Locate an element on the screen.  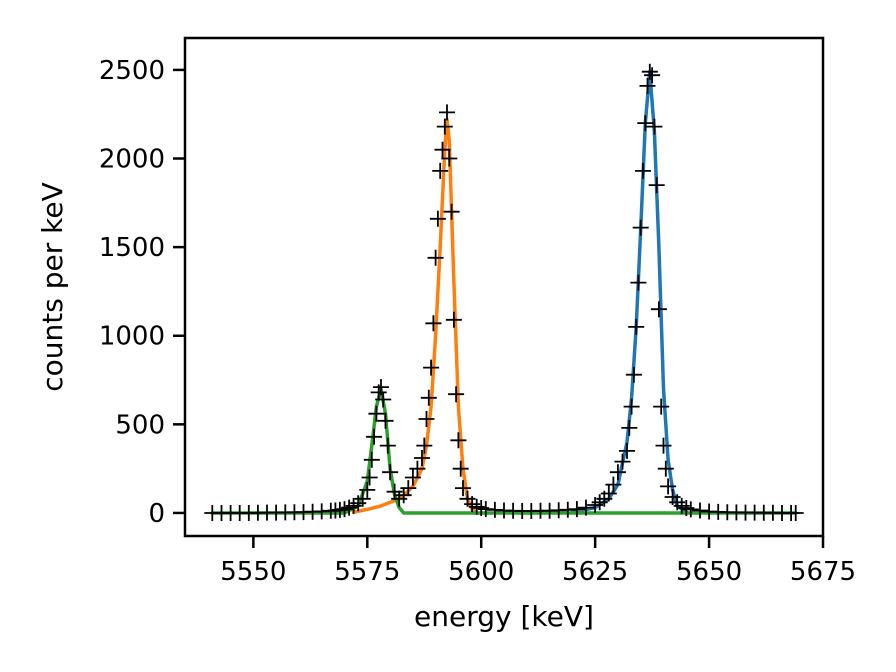
x-tick-label: 5575 is located at coordinates (367, 572).